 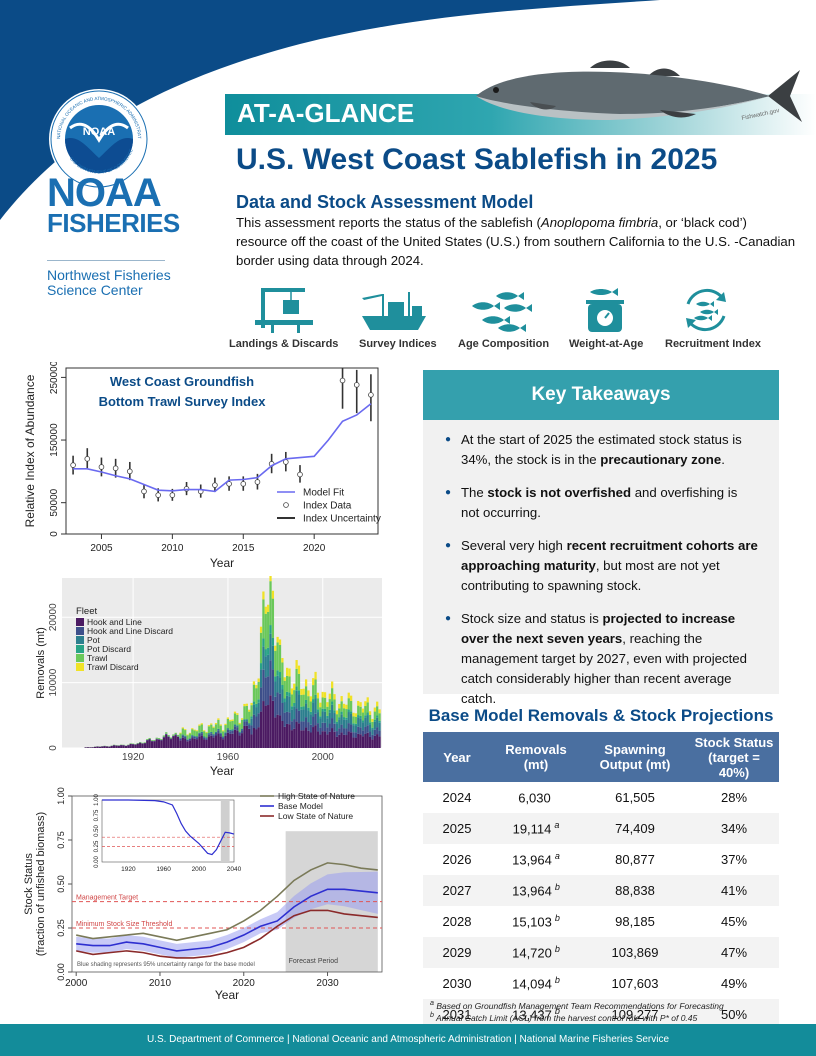 What do you see at coordinates (536, 757) in the screenshot?
I see `col-header-removals: Removals (mt)` at bounding box center [536, 757].